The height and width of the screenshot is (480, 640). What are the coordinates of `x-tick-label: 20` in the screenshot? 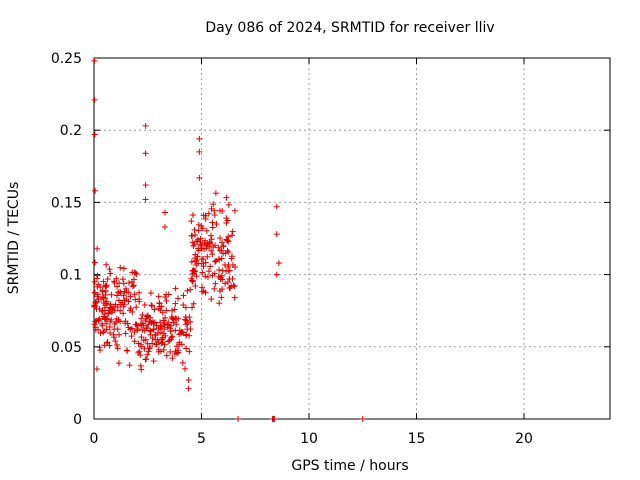 It's located at (524, 439).